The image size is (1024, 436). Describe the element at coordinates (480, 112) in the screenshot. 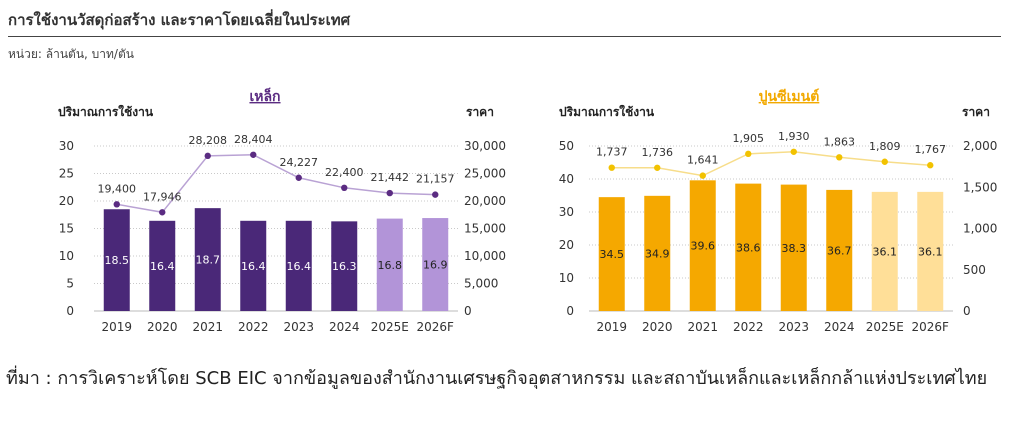

I see `y2-axis-label: ราคา` at that location.